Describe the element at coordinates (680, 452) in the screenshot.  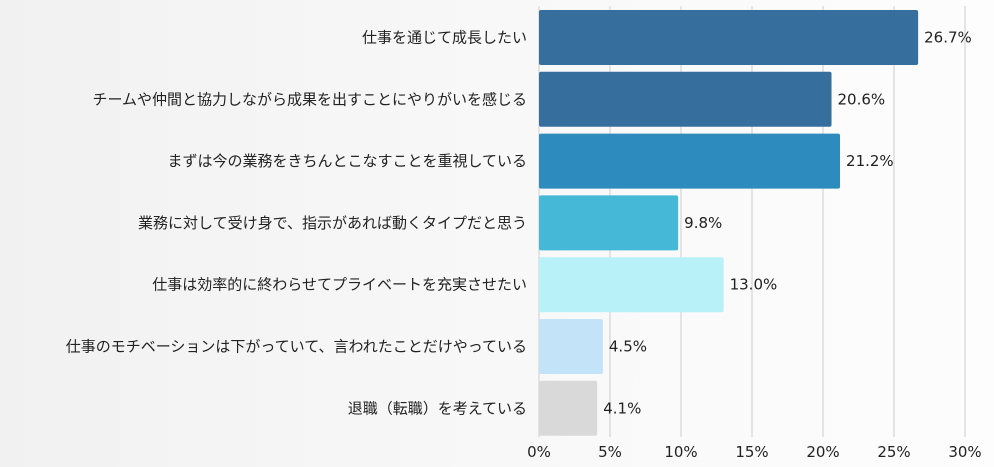
I see `x-tick-label-2: 10%` at that location.